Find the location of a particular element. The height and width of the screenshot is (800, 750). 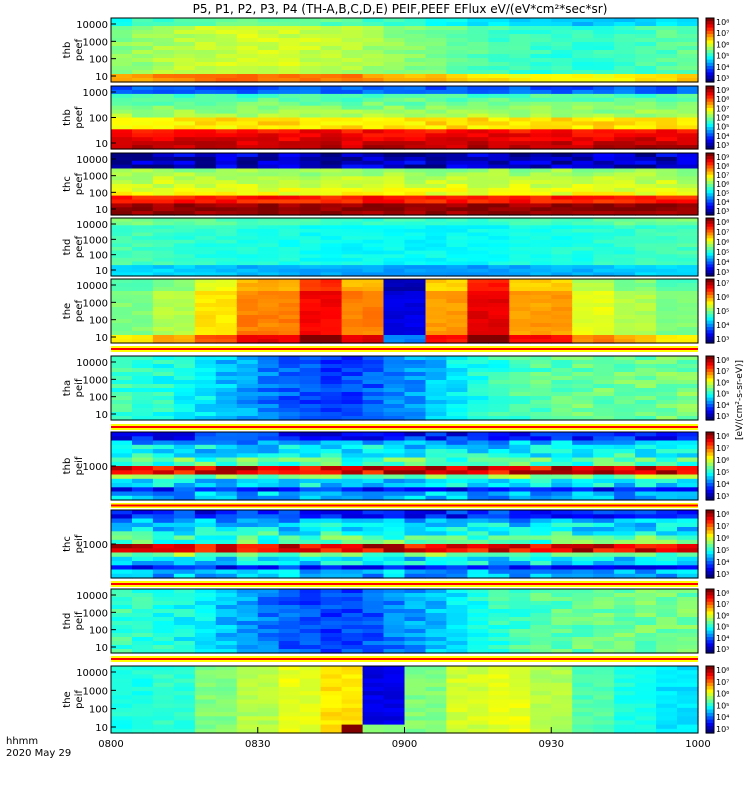

y-tick-label: 100 is located at coordinates (98, 398).